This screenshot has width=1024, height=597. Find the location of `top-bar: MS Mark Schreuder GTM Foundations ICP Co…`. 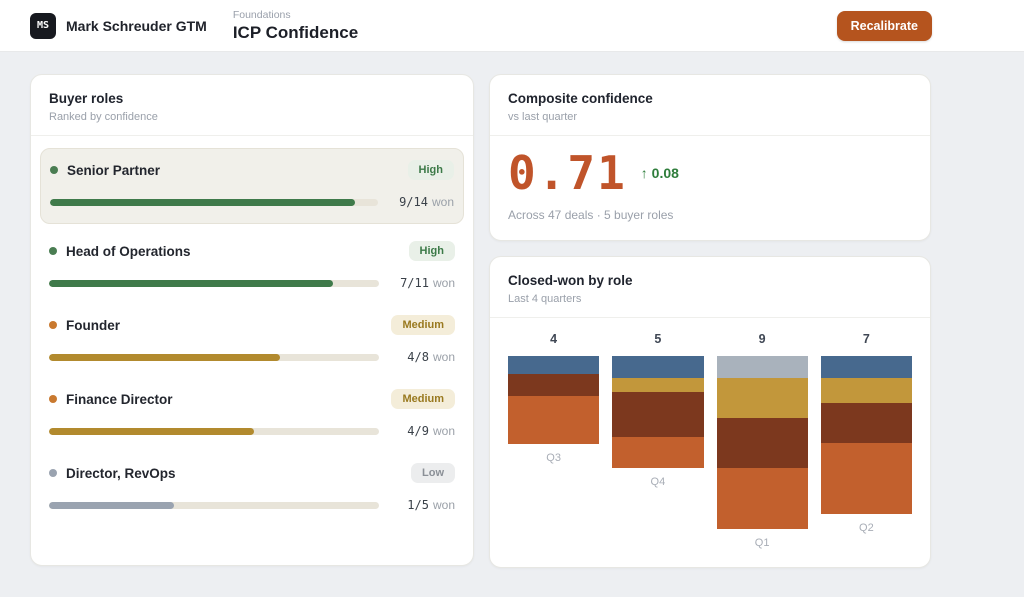

top-bar: MS Mark Schreuder GTM Foundations ICP Co… is located at coordinates (512, 26).